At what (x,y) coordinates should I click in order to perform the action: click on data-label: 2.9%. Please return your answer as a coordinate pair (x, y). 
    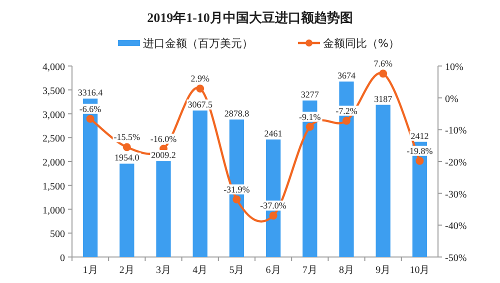
    Looking at the image, I should click on (200, 79).